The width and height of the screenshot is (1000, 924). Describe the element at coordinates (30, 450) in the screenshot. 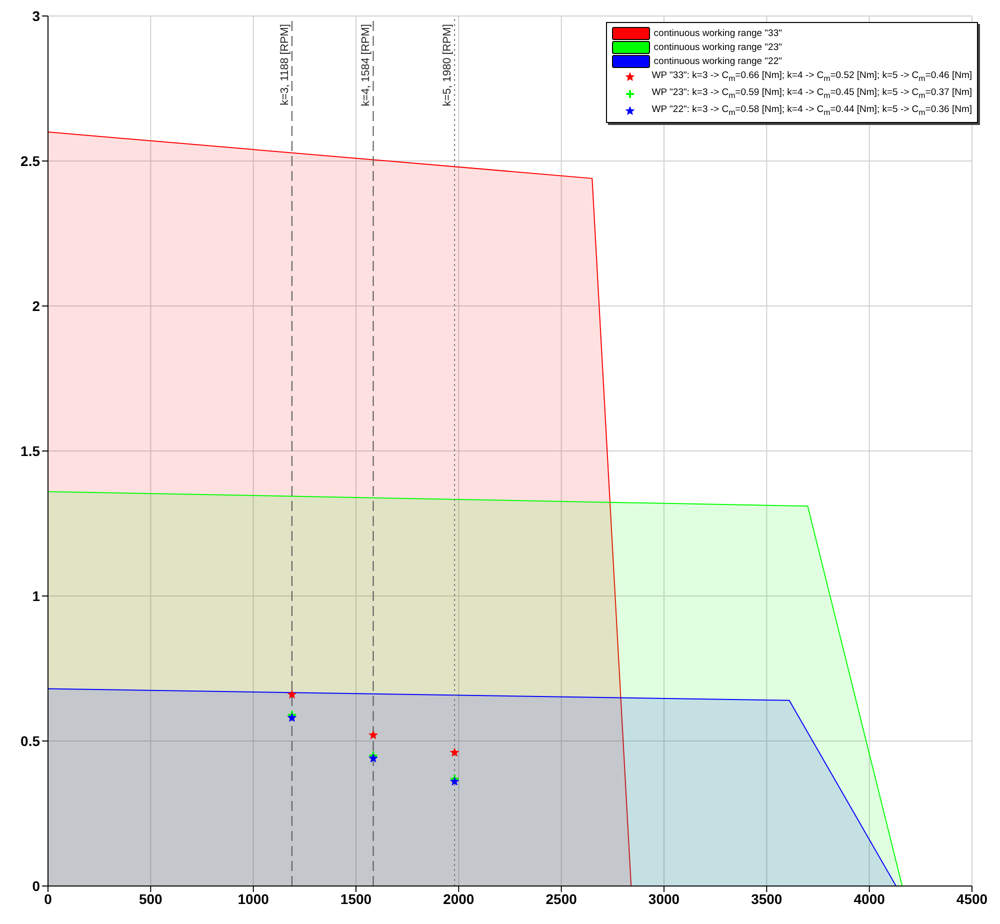

I see `y-tick-label: 1.5` at that location.